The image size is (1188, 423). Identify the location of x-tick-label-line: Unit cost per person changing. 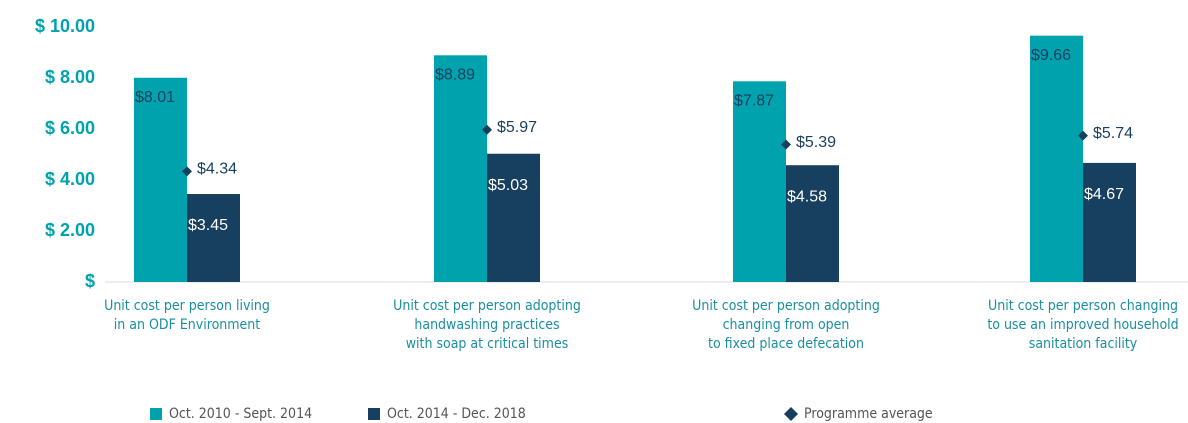
(1083, 306).